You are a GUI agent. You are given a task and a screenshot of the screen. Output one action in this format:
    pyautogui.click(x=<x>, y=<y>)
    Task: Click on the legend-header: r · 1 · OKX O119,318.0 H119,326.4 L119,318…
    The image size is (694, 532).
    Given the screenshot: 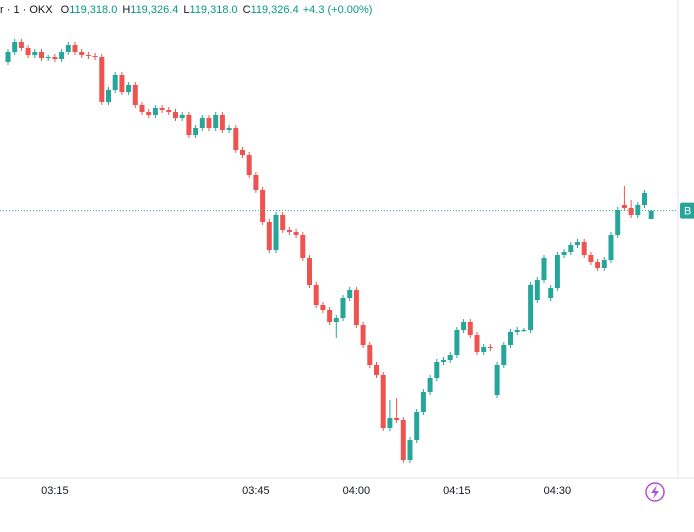 What is the action you would take?
    pyautogui.click(x=186, y=10)
    